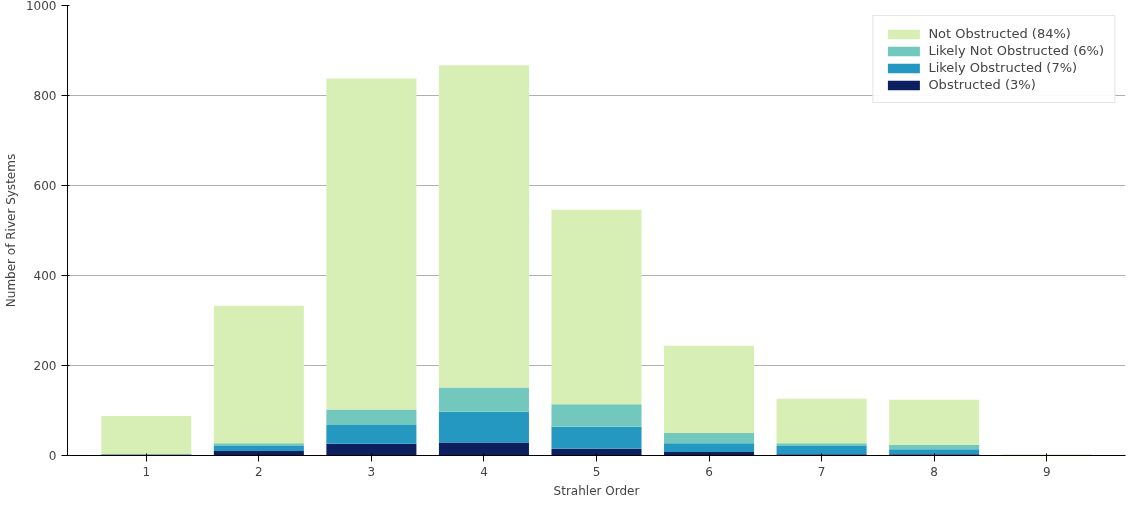 The height and width of the screenshot is (507, 1140). What do you see at coordinates (1003, 67) in the screenshot?
I see `legend-label: Likely Obstructed (7%)` at bounding box center [1003, 67].